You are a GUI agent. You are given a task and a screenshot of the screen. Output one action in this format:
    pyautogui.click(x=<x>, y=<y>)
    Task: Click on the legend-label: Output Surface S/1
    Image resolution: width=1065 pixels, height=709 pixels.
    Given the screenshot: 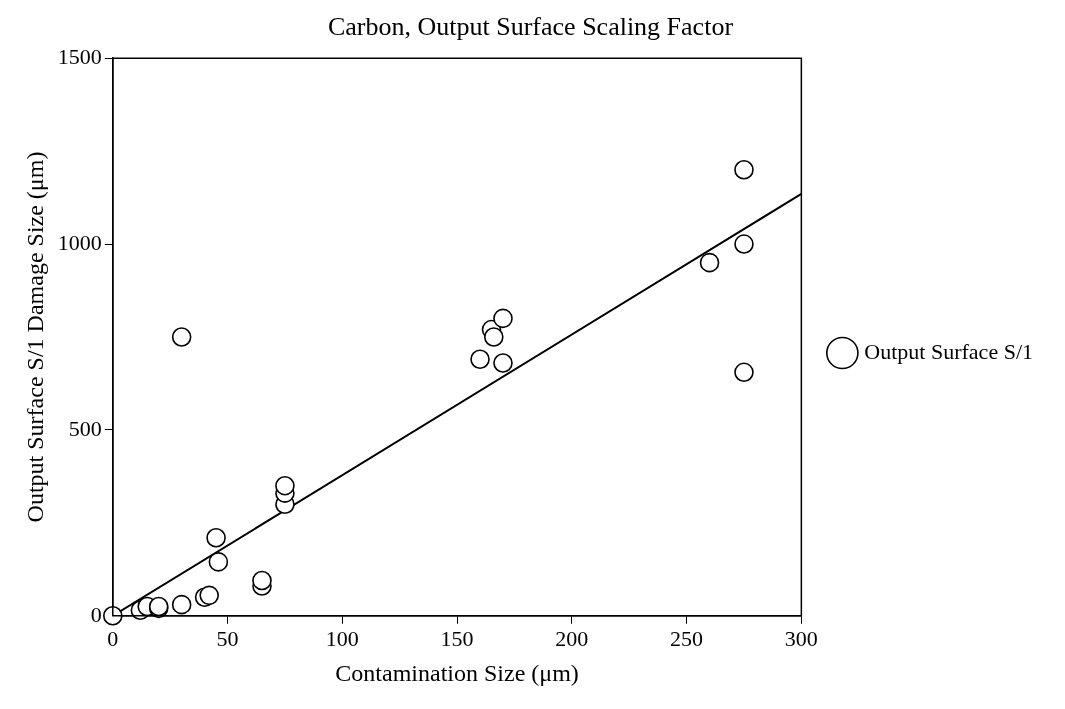 What is the action you would take?
    pyautogui.click(x=949, y=351)
    